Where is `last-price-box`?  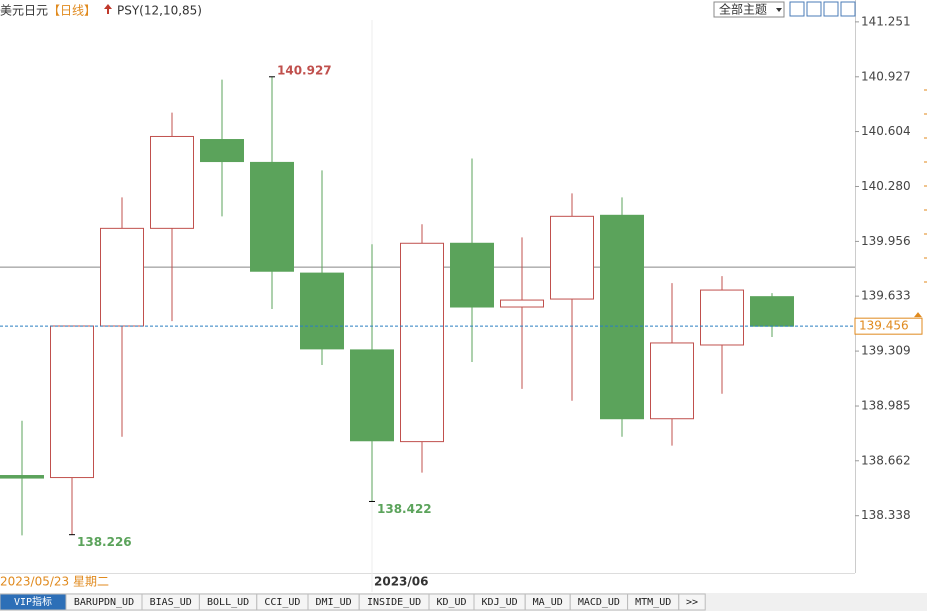 last-price-box is located at coordinates (888, 326).